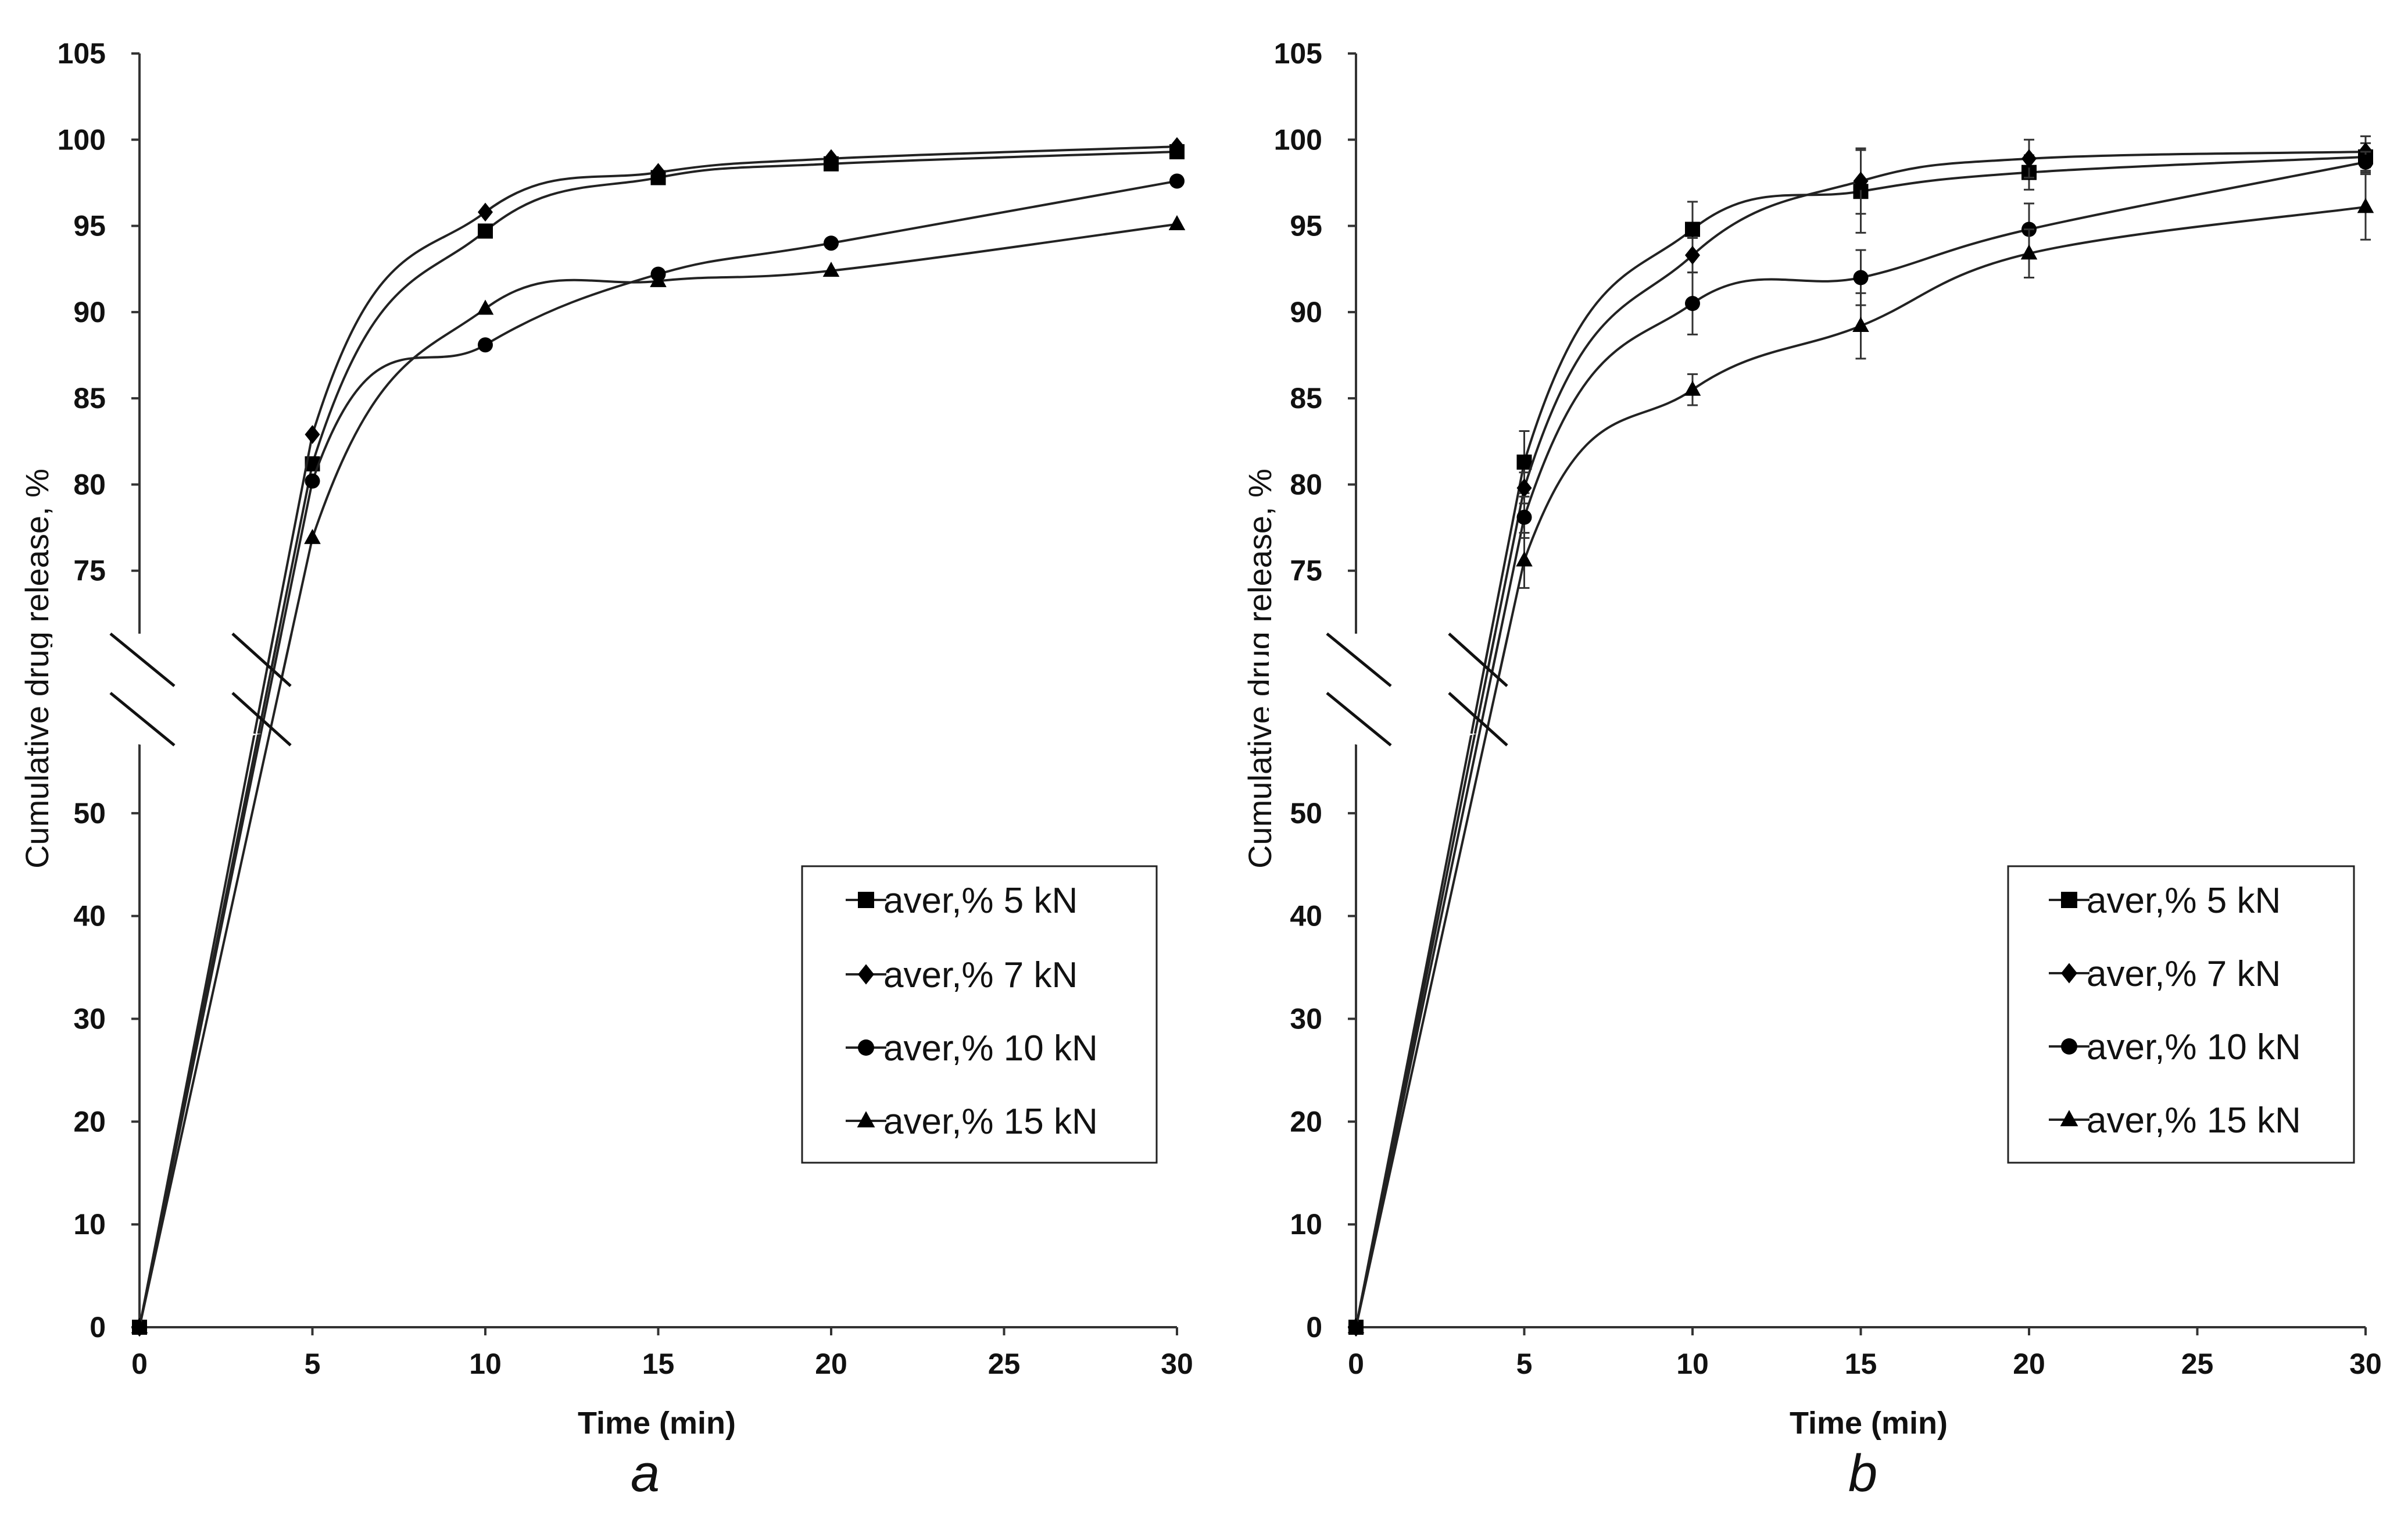 This screenshot has width=2408, height=1515. I want to click on panel-b-x-axis-title: Time (min), so click(1869, 1423).